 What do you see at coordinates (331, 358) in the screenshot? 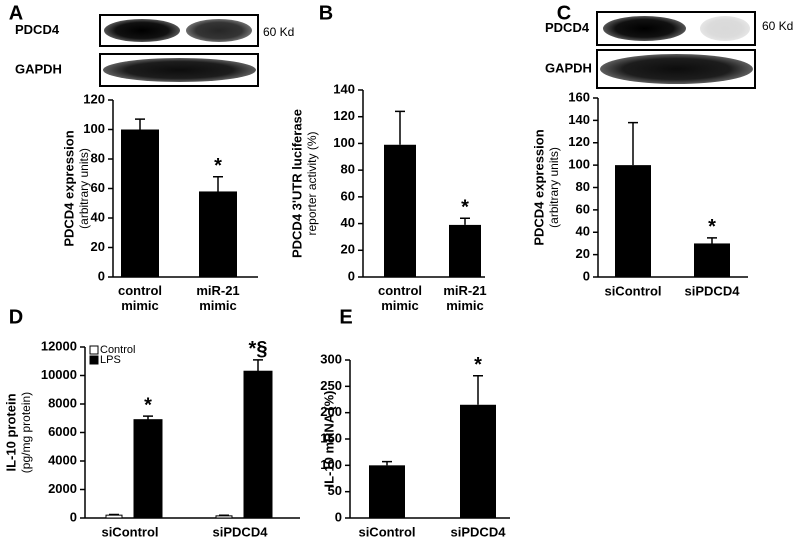
I see `y-tick-label: 300` at bounding box center [331, 358].